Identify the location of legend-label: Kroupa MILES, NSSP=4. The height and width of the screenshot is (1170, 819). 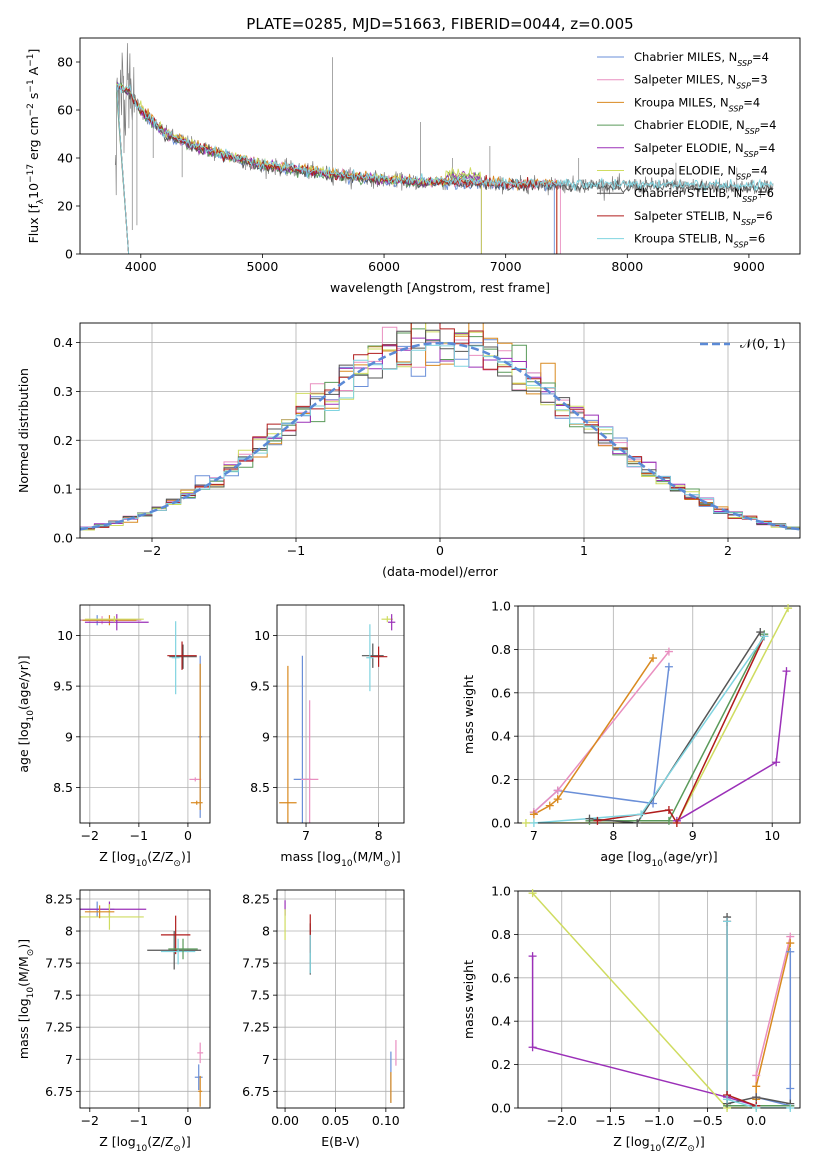
(697, 104).